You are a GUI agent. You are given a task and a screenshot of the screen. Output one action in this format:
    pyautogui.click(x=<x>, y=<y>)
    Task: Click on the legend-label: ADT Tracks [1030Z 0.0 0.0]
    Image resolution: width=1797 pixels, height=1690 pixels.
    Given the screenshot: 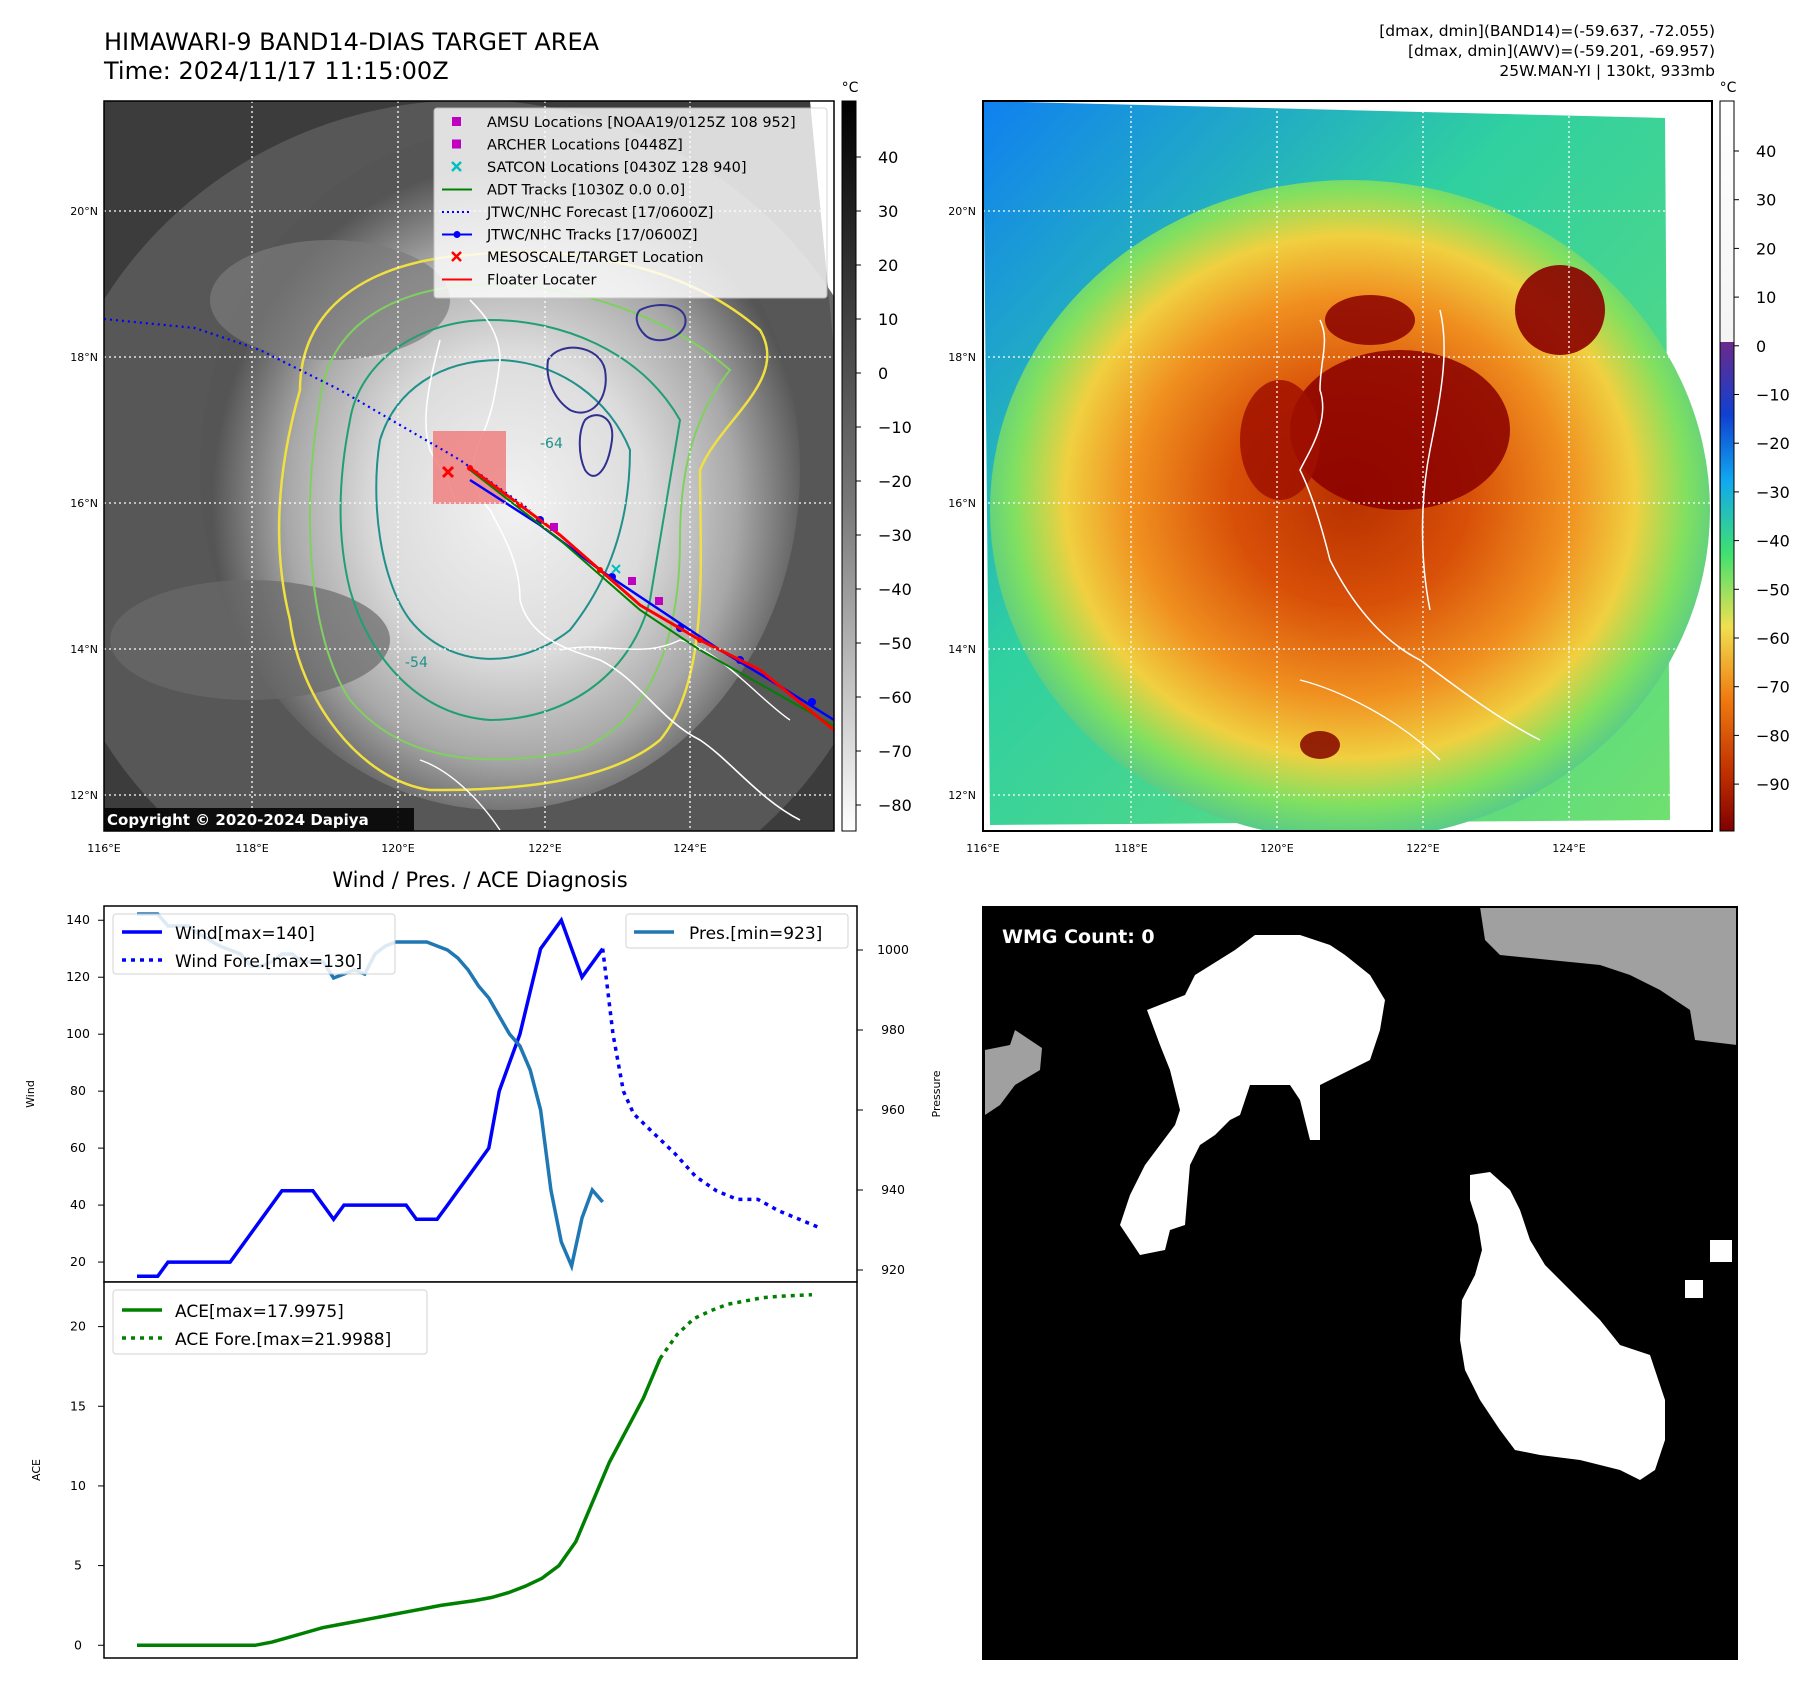 What is the action you would take?
    pyautogui.click(x=586, y=191)
    